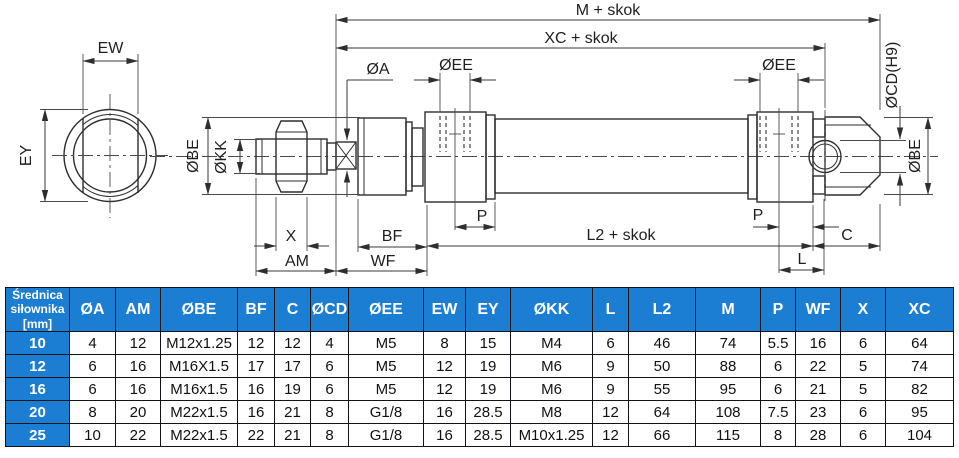  What do you see at coordinates (26, 156) in the screenshot?
I see `dim-label-ey: EY` at bounding box center [26, 156].